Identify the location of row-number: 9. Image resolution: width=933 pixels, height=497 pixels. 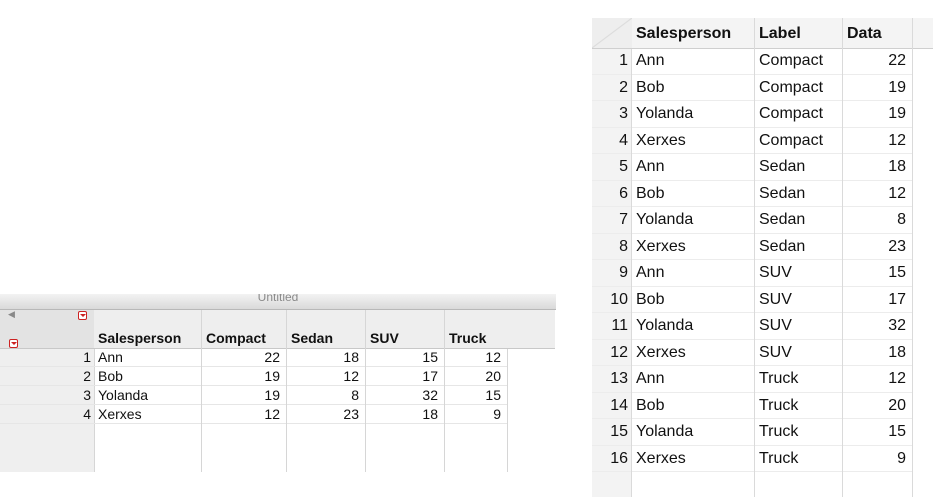
(611, 273).